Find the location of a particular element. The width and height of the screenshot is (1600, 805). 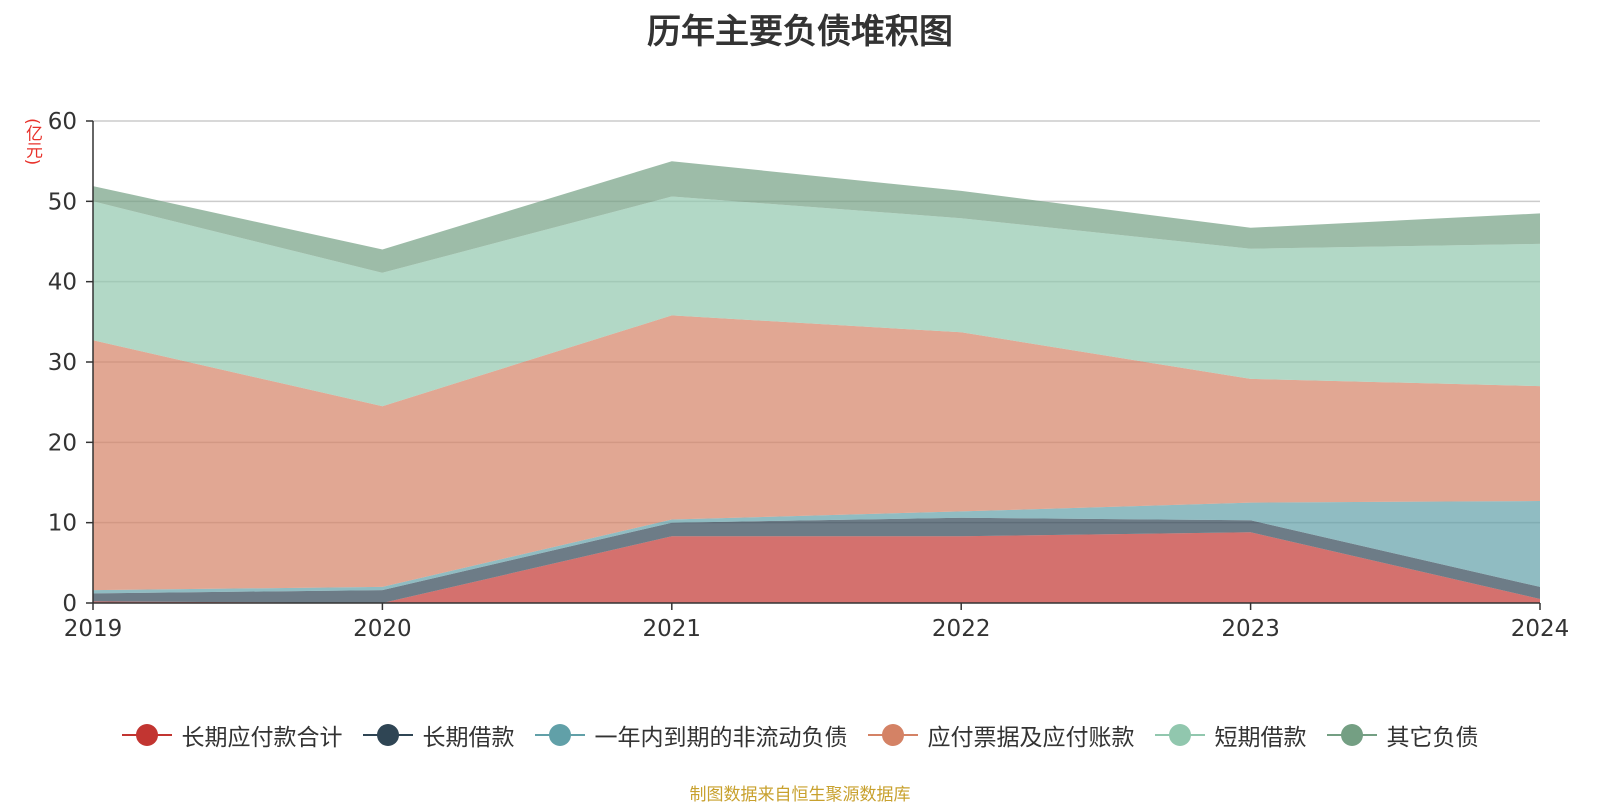

legend-item: 长期应付款合计 is located at coordinates (232, 735).